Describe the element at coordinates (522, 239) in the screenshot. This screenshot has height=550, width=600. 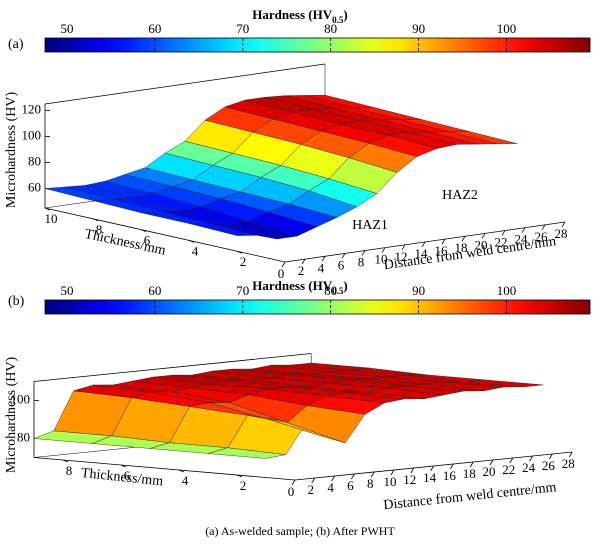
I see `x-tick-label: 24` at that location.